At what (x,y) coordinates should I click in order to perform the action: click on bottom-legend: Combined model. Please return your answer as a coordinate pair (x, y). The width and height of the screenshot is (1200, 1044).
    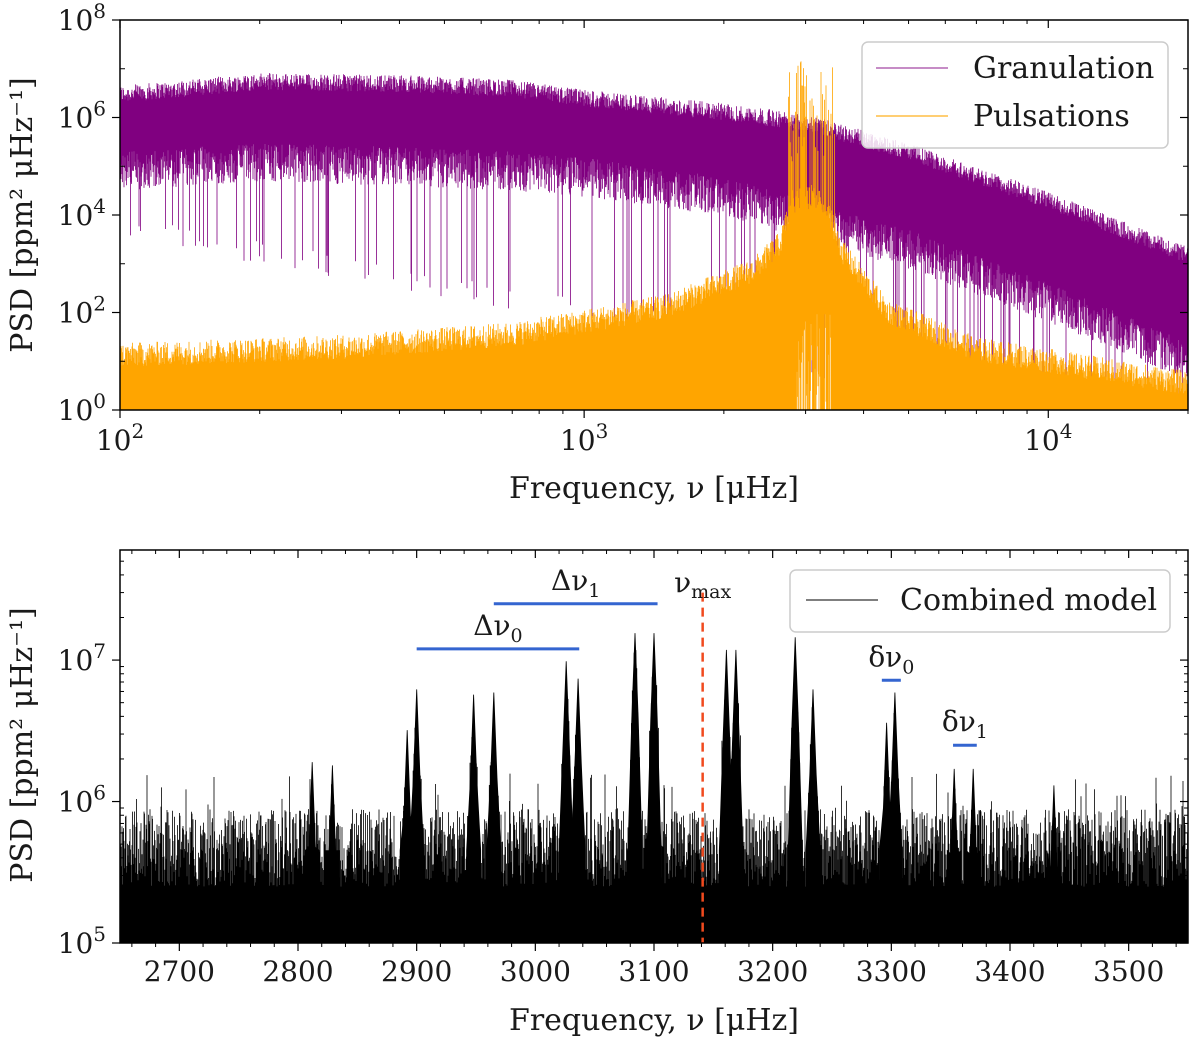
    Looking at the image, I should click on (980, 601).